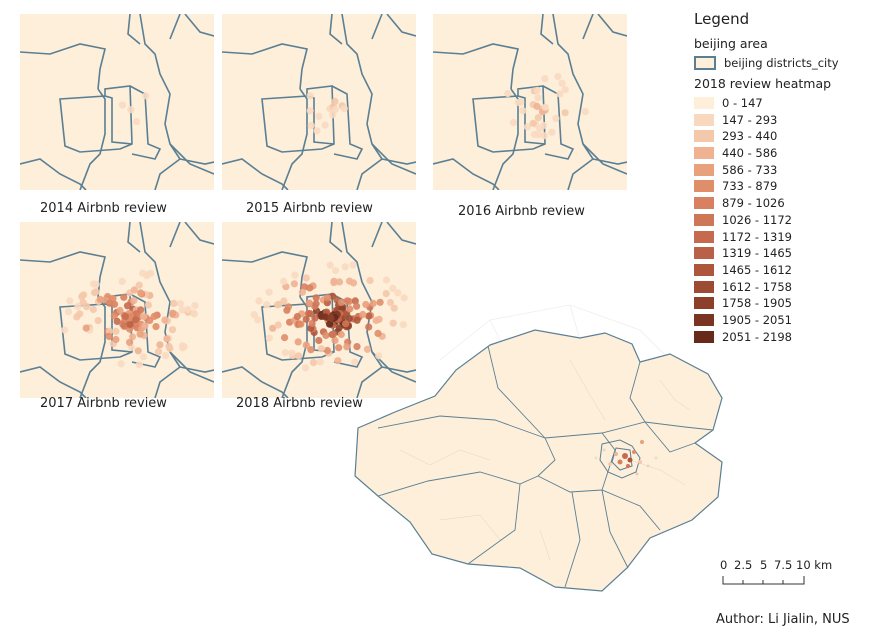  I want to click on legend-class-label: 1319 - 1465, so click(757, 253).